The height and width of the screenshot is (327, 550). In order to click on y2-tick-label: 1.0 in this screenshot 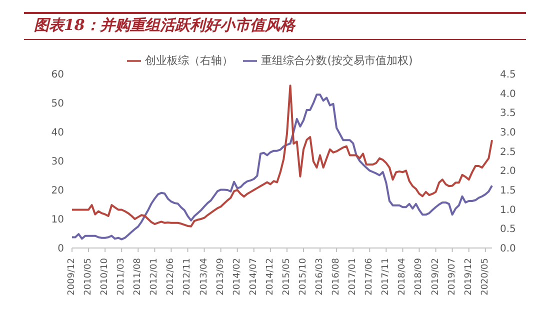, I will do `click(508, 210)`.